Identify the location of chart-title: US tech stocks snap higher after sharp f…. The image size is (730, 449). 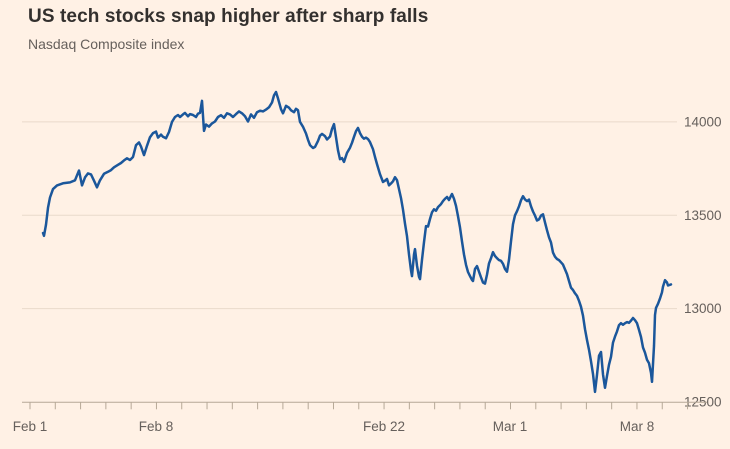
(228, 16).